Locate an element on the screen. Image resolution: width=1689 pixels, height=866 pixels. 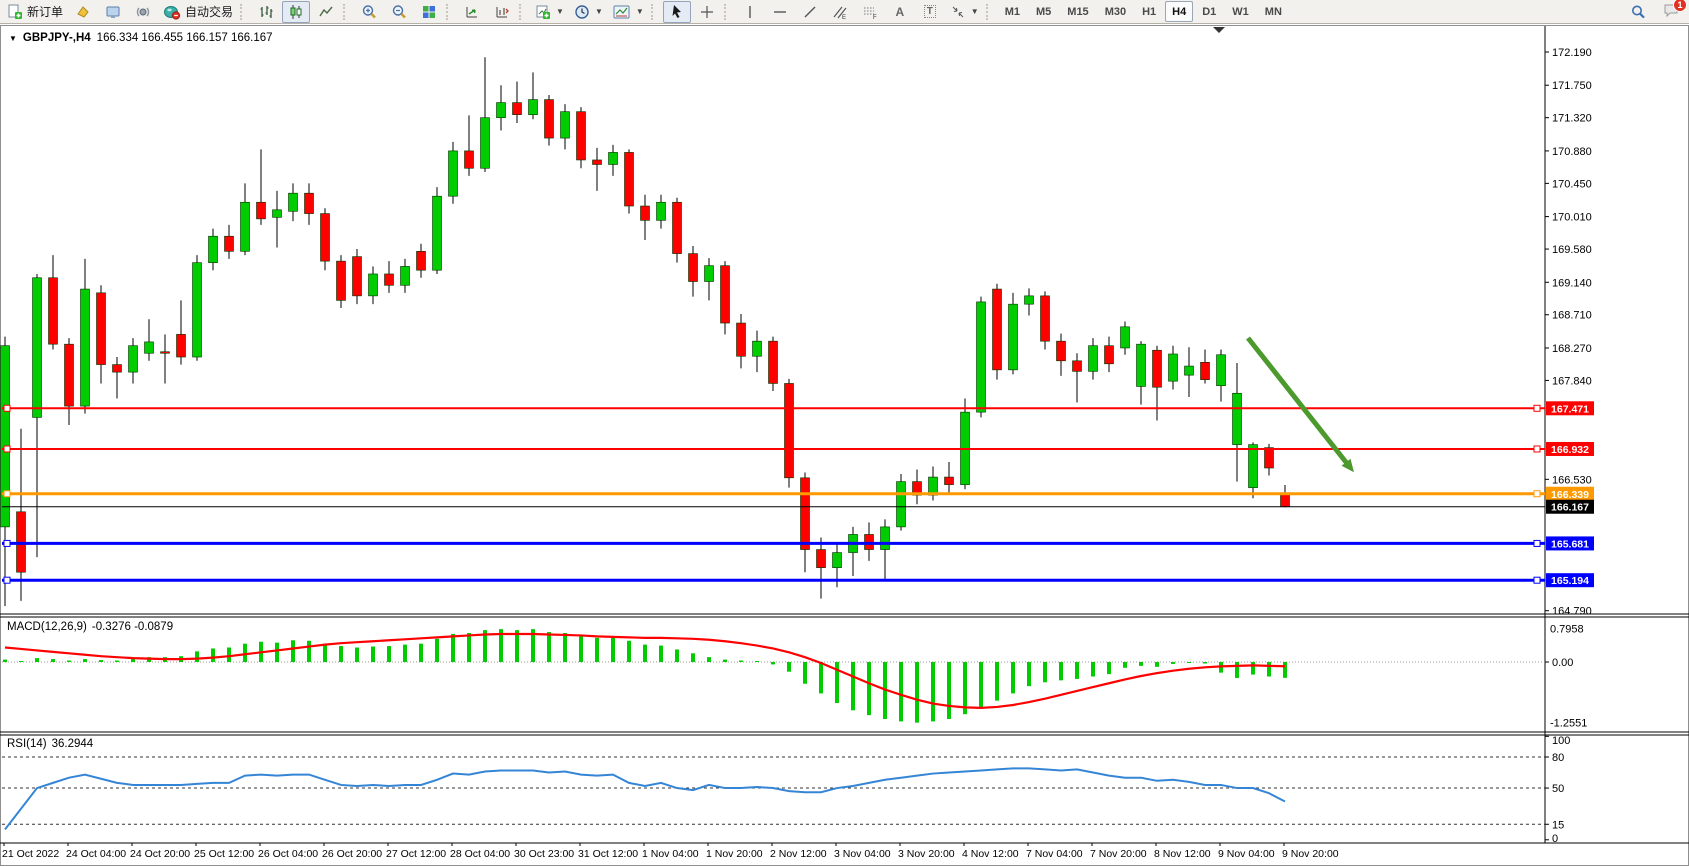
candlestick-mode-button is located at coordinates (296, 11).